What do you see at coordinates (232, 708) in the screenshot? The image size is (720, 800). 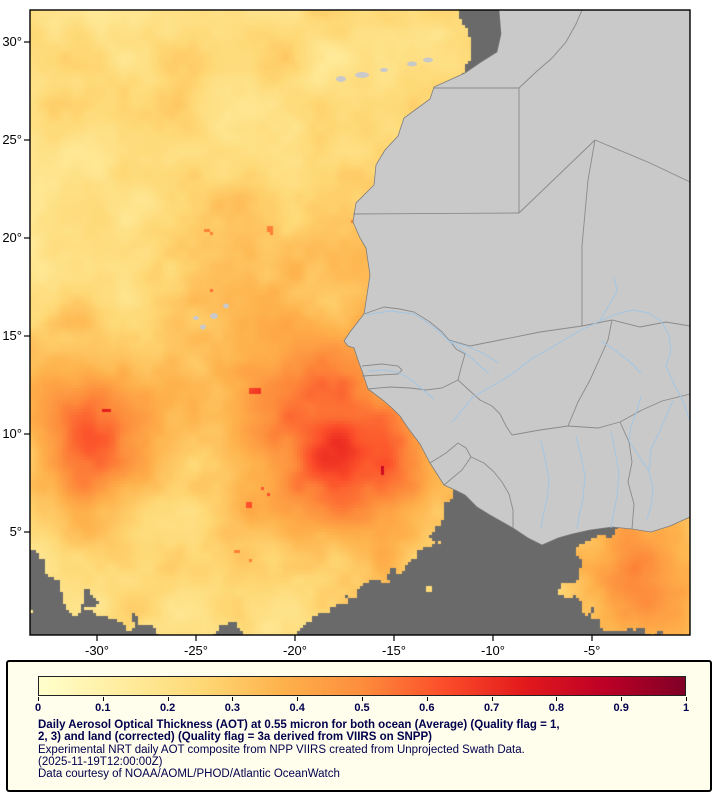 I see `colorbar-tick-label: 0.3` at bounding box center [232, 708].